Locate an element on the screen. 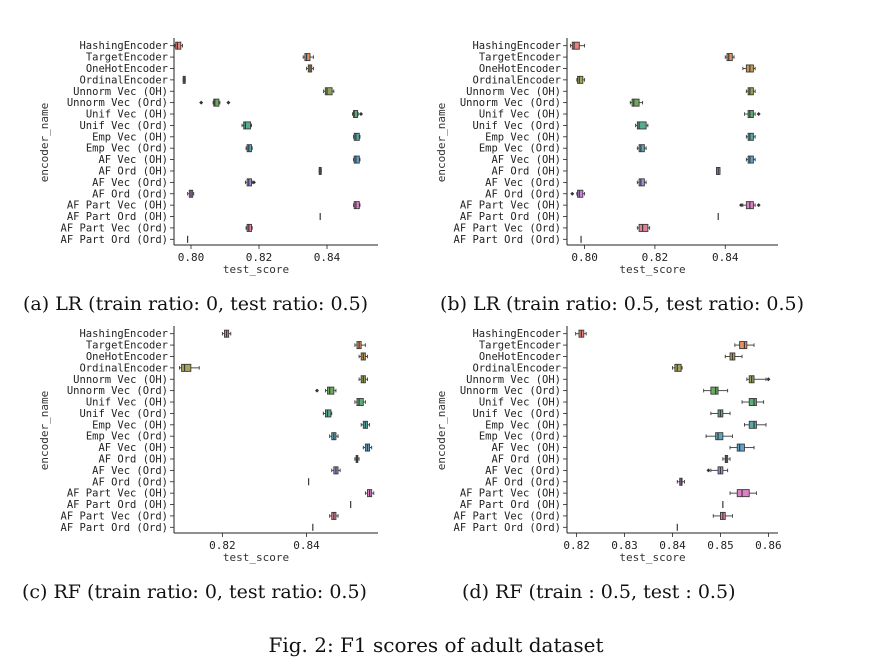 This screenshot has height=671, width=872. caption-c: (c) RF (train ratio: 0, test ratio: 0.5) is located at coordinates (194, 592).